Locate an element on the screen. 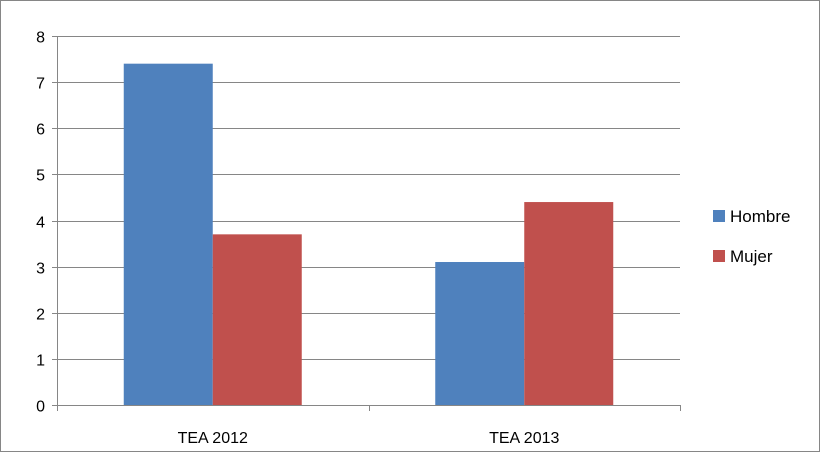  y-tick-label: 3 is located at coordinates (40, 269).